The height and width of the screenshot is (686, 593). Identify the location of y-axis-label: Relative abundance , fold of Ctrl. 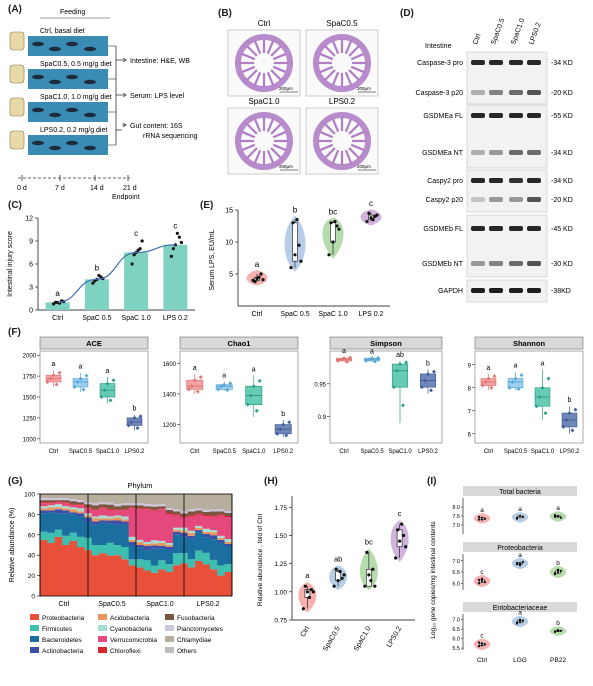
(260, 559).